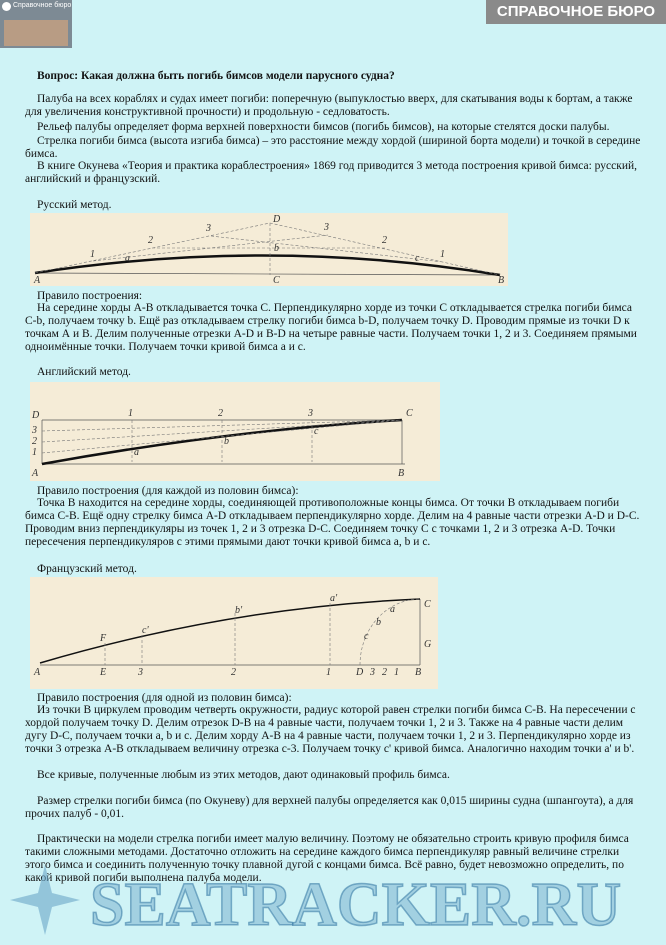  I want to click on watermark: SEATRACKER.RU, so click(316, 902).